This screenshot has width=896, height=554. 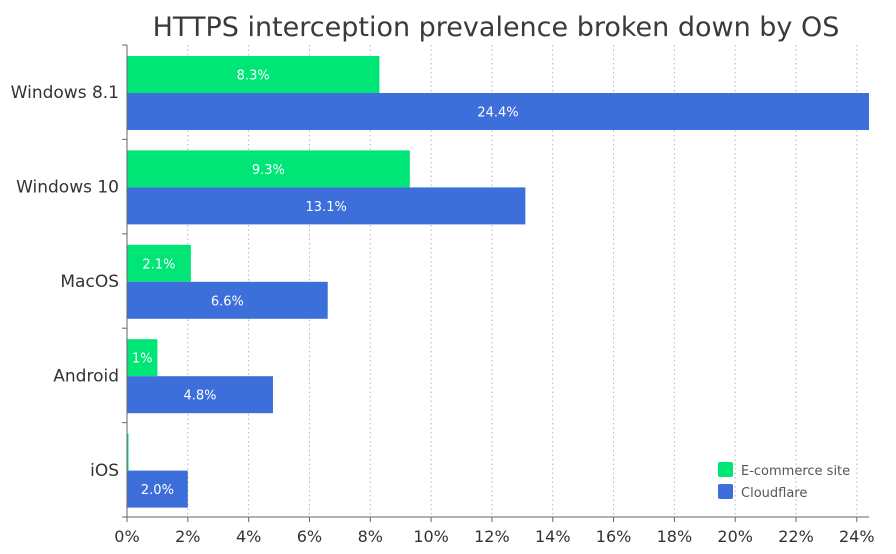 I want to click on x-tick-label: 2%, so click(x=187, y=536).